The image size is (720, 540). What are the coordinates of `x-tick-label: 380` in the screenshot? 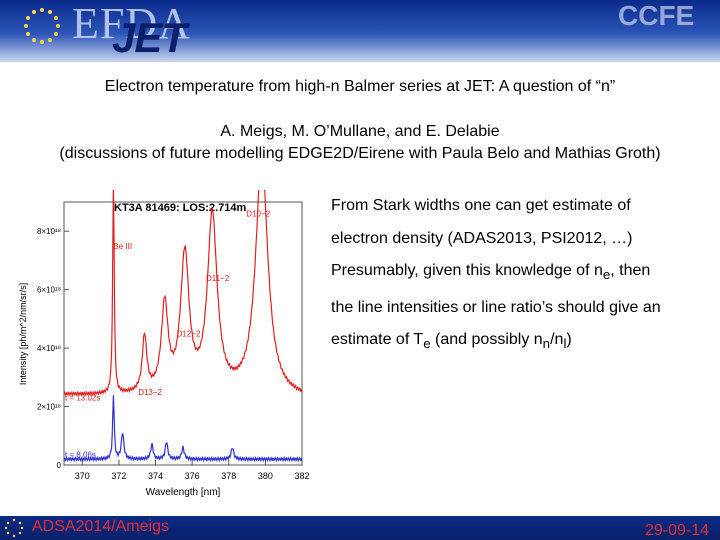 It's located at (265, 476).